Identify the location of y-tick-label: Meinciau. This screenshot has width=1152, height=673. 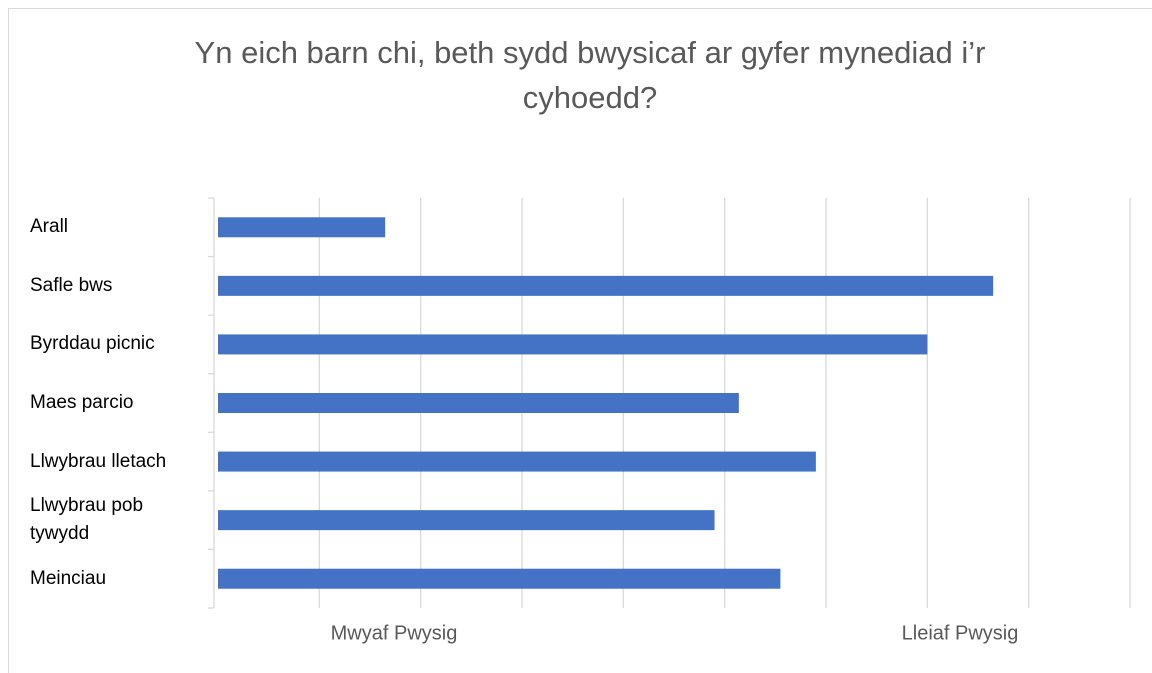
(68, 578).